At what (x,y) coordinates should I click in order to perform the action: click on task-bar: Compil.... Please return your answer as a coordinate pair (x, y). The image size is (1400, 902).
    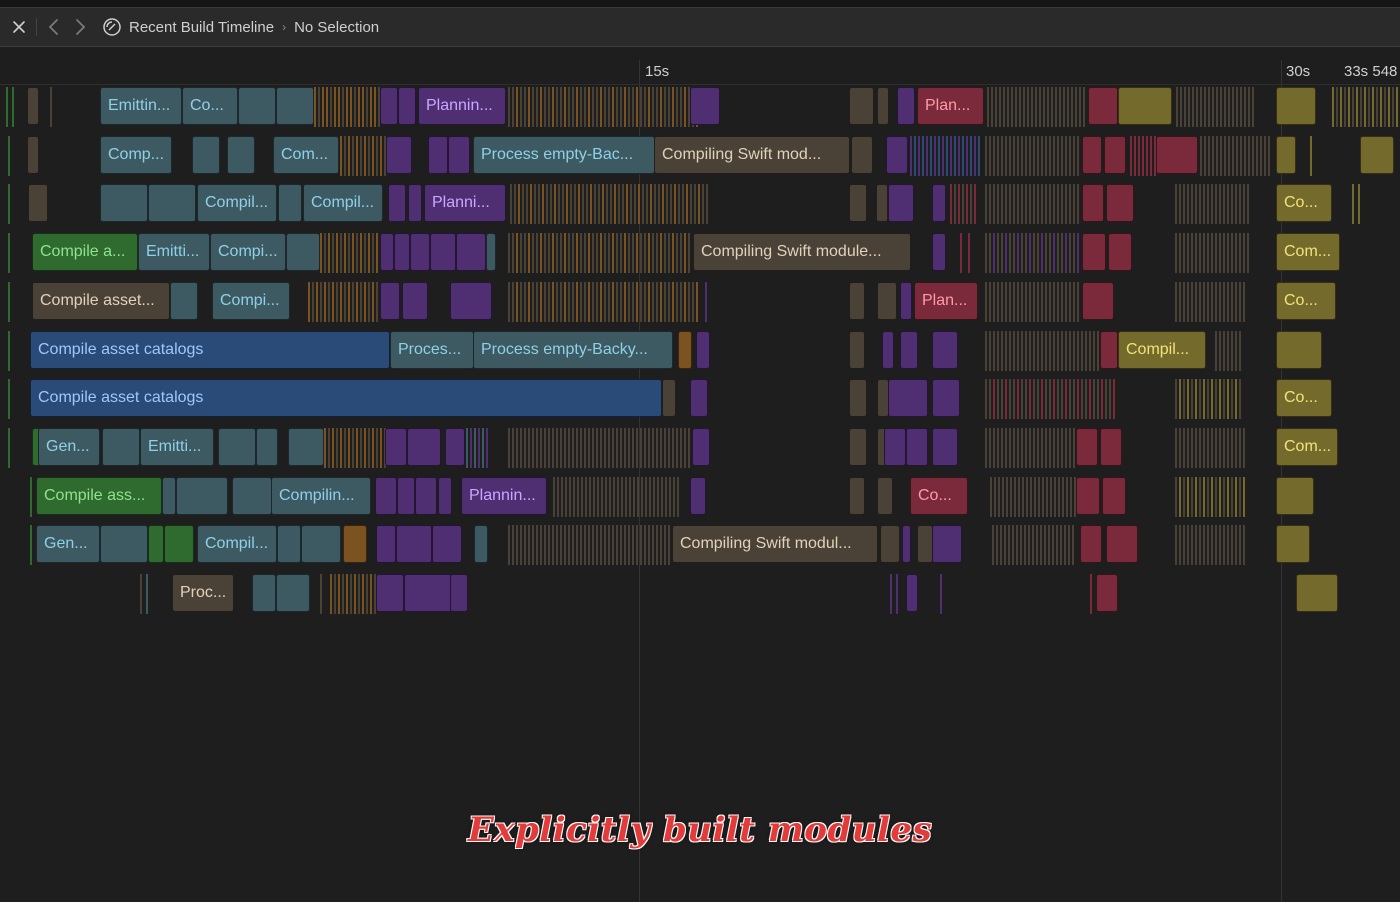
    Looking at the image, I should click on (237, 203).